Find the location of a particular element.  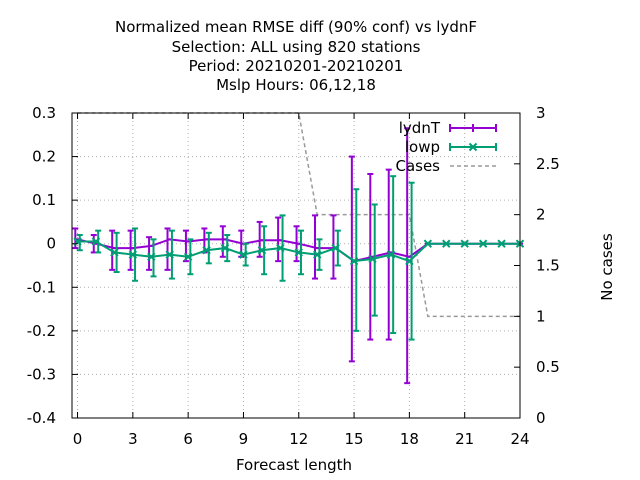

y2-tick-label-6: 3 is located at coordinates (541, 113).